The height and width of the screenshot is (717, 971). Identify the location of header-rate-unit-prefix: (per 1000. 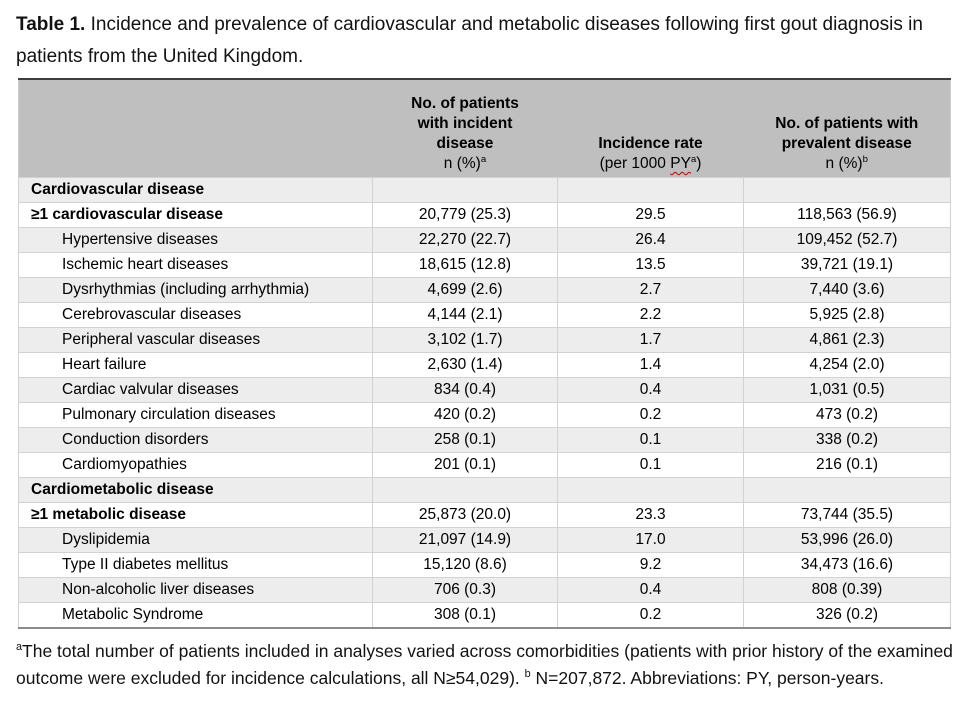
(635, 163).